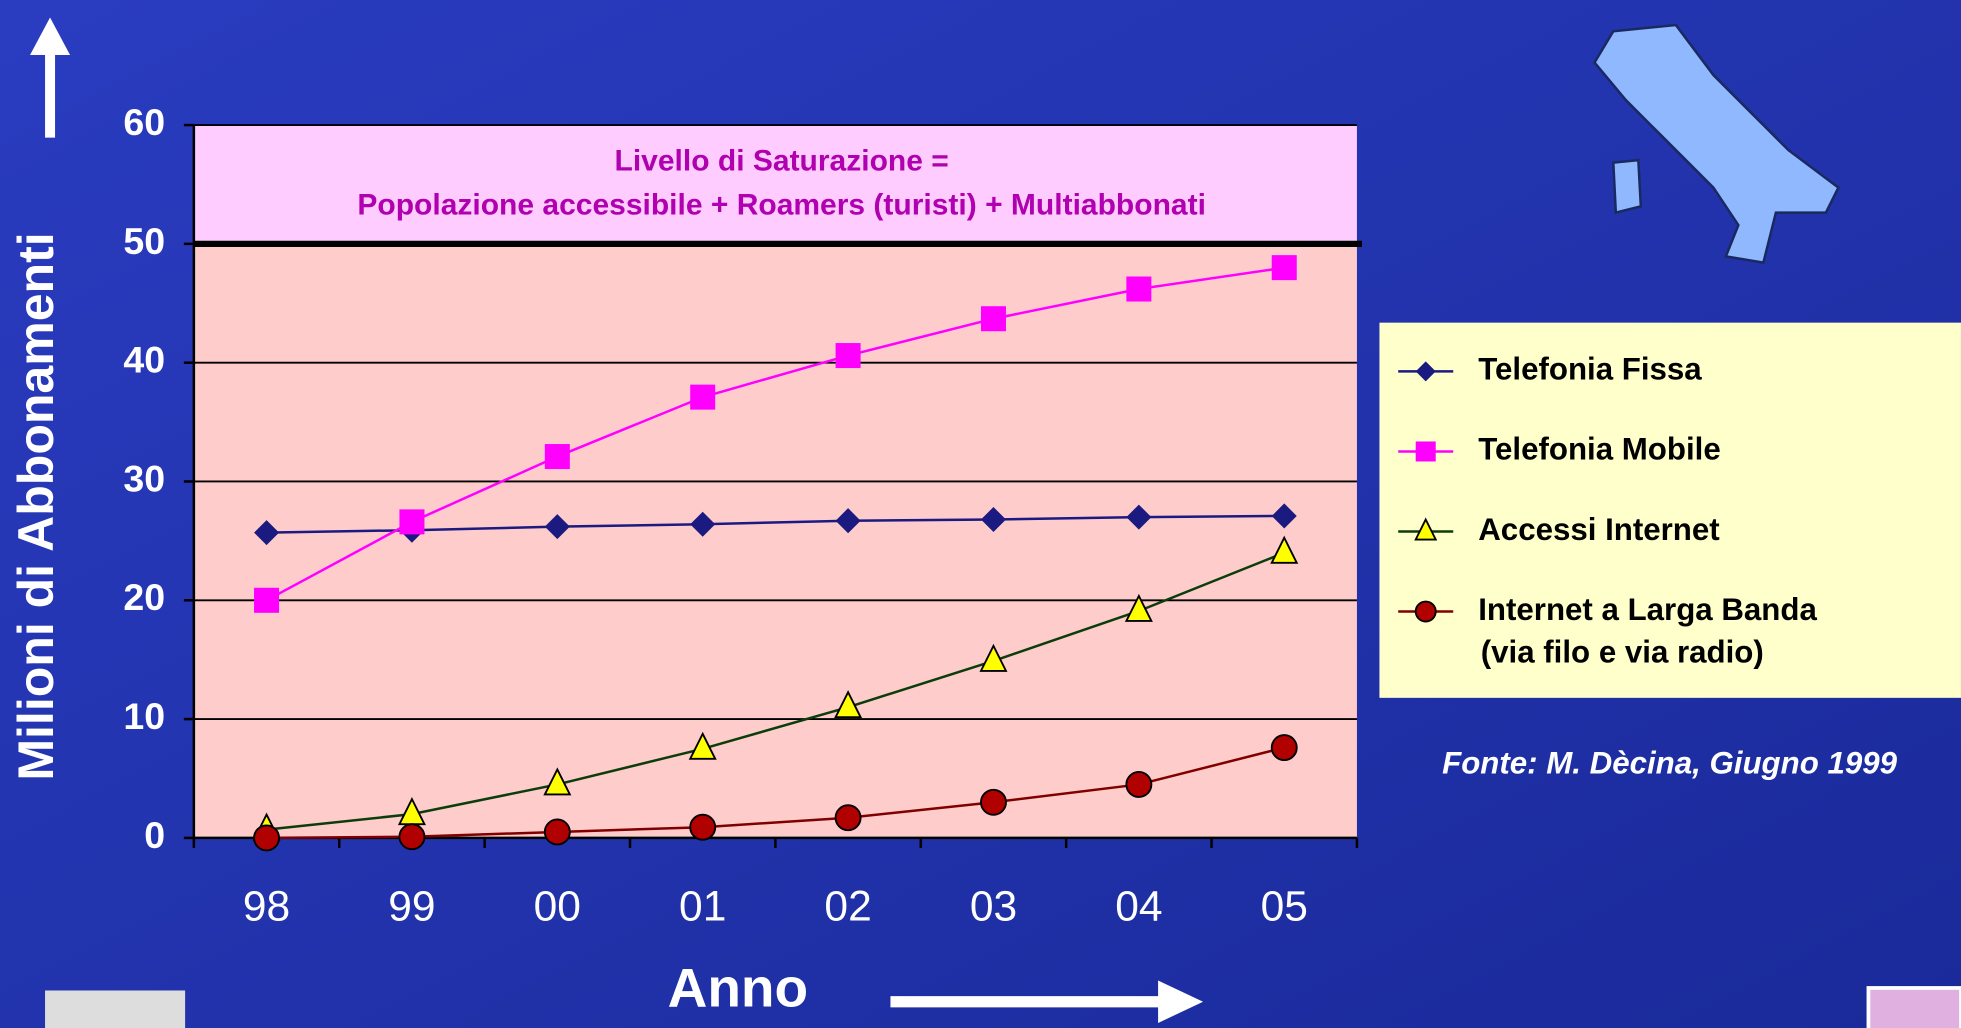 The height and width of the screenshot is (1028, 1961). Describe the element at coordinates (782, 161) in the screenshot. I see `annotation: Livello di Saturazione =` at that location.